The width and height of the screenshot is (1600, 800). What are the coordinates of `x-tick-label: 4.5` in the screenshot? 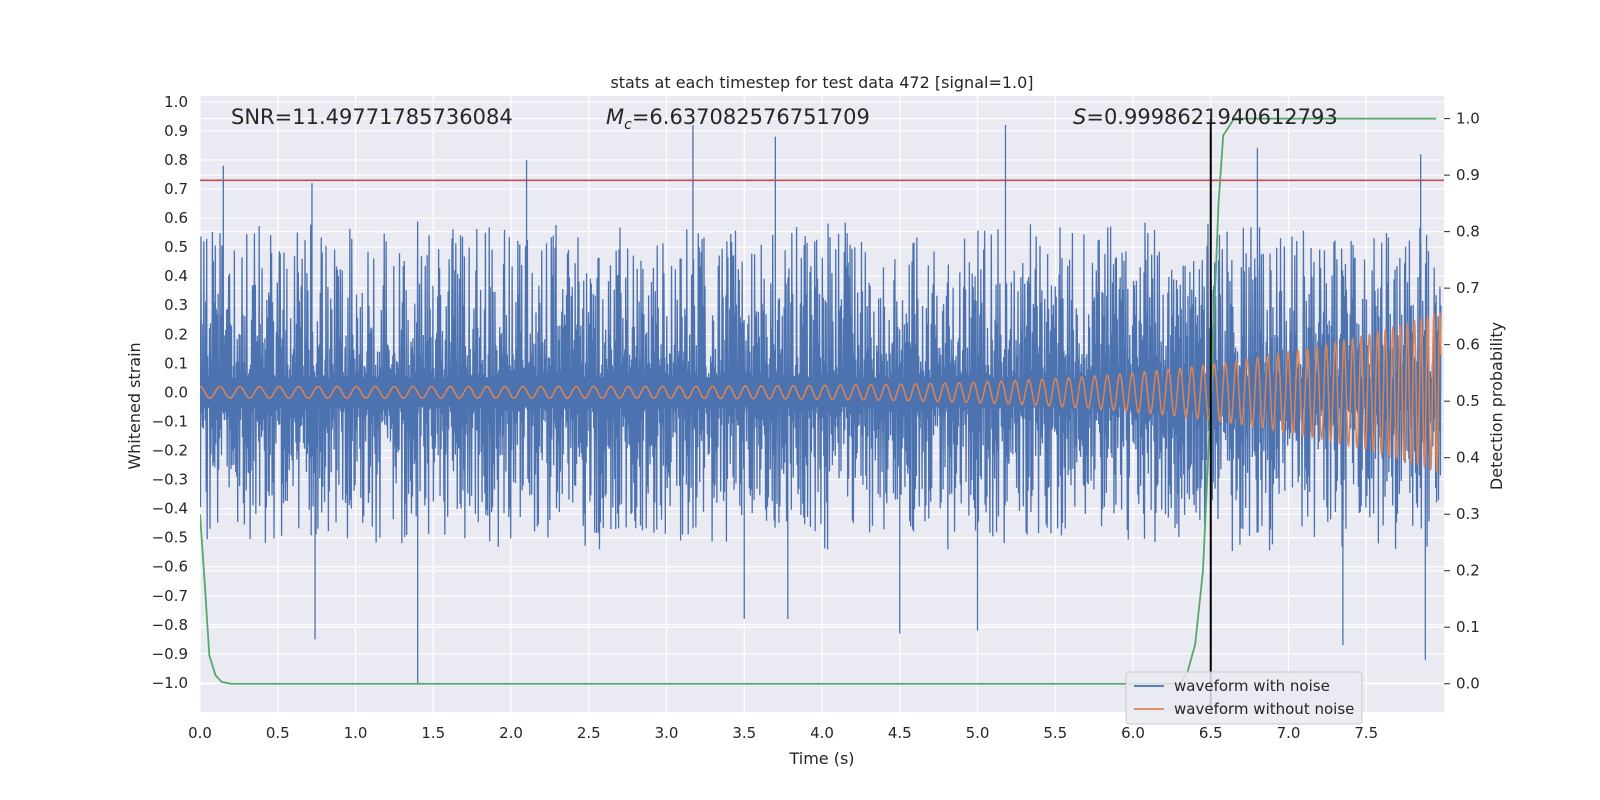 It's located at (900, 733).